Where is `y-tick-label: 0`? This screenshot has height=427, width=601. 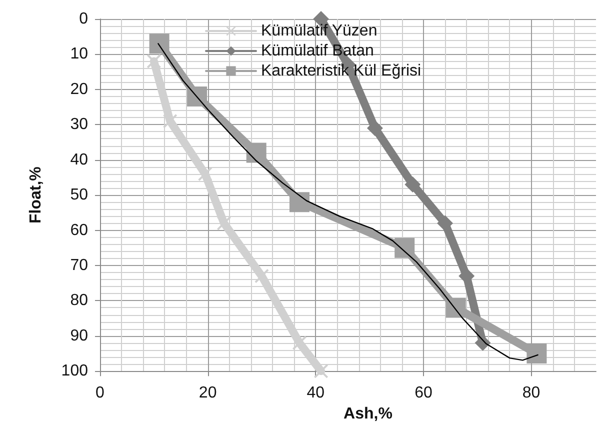
y-tick-label: 0 is located at coordinates (83, 19).